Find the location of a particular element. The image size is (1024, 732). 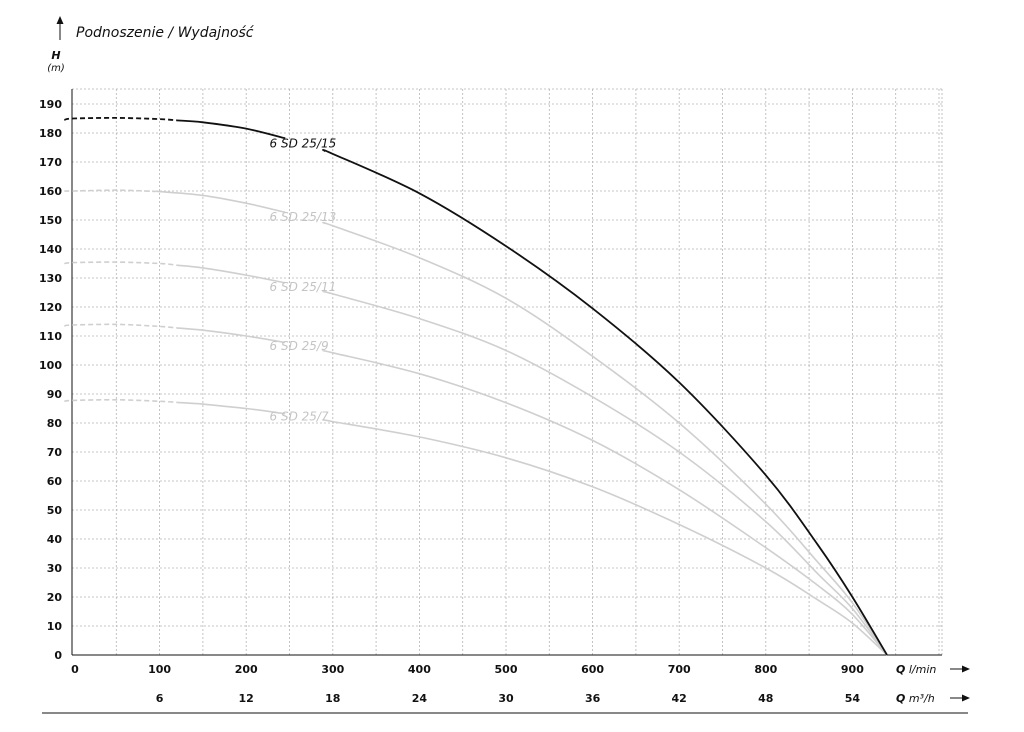

x-tick-label-primary: 0 is located at coordinates (75, 669).